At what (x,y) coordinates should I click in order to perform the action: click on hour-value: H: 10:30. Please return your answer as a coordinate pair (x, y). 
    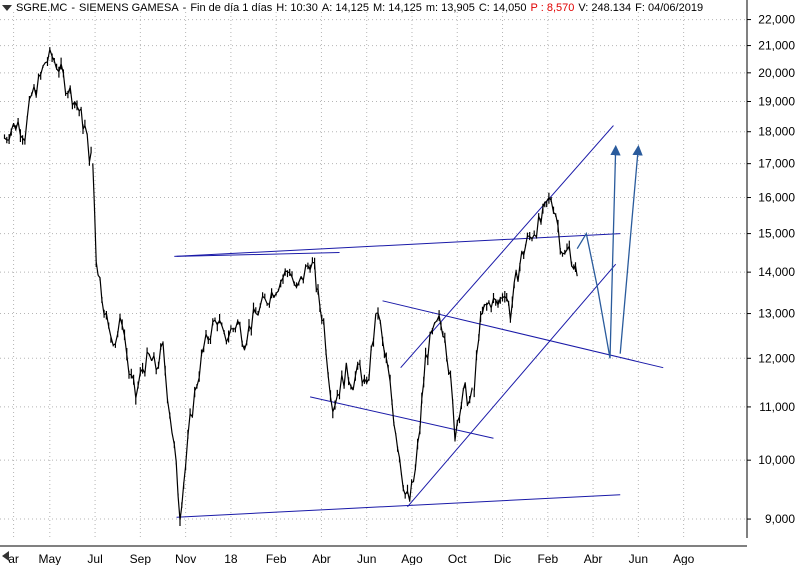
    Looking at the image, I should click on (297, 8).